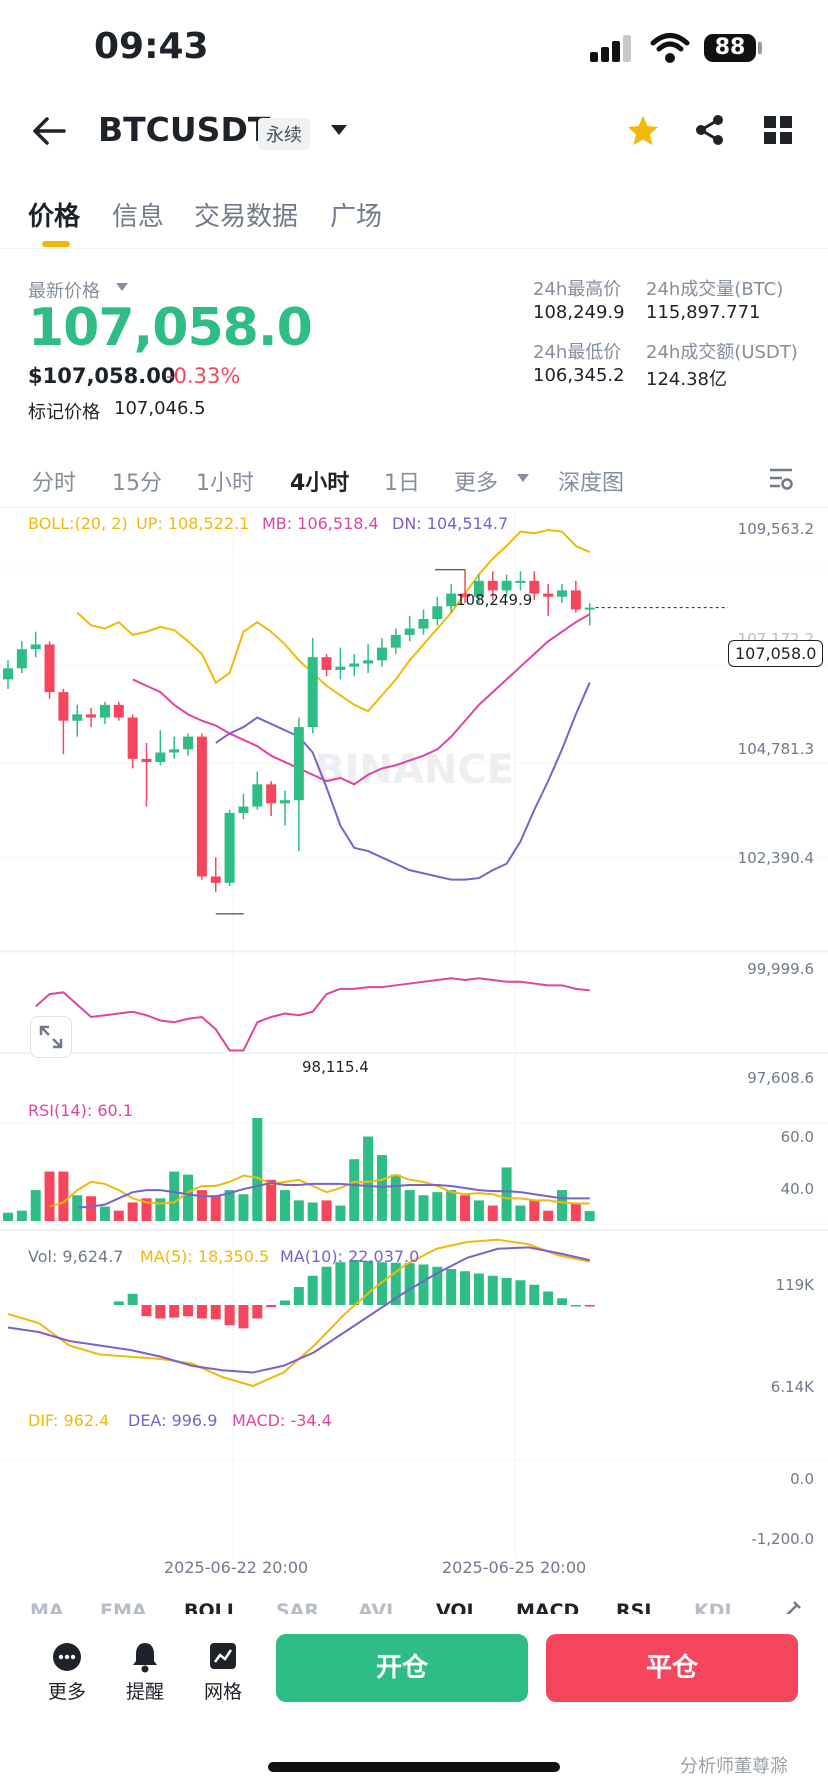 This screenshot has height=1792, width=828. Describe the element at coordinates (54, 483) in the screenshot. I see `timeframe-line: 分时` at that location.